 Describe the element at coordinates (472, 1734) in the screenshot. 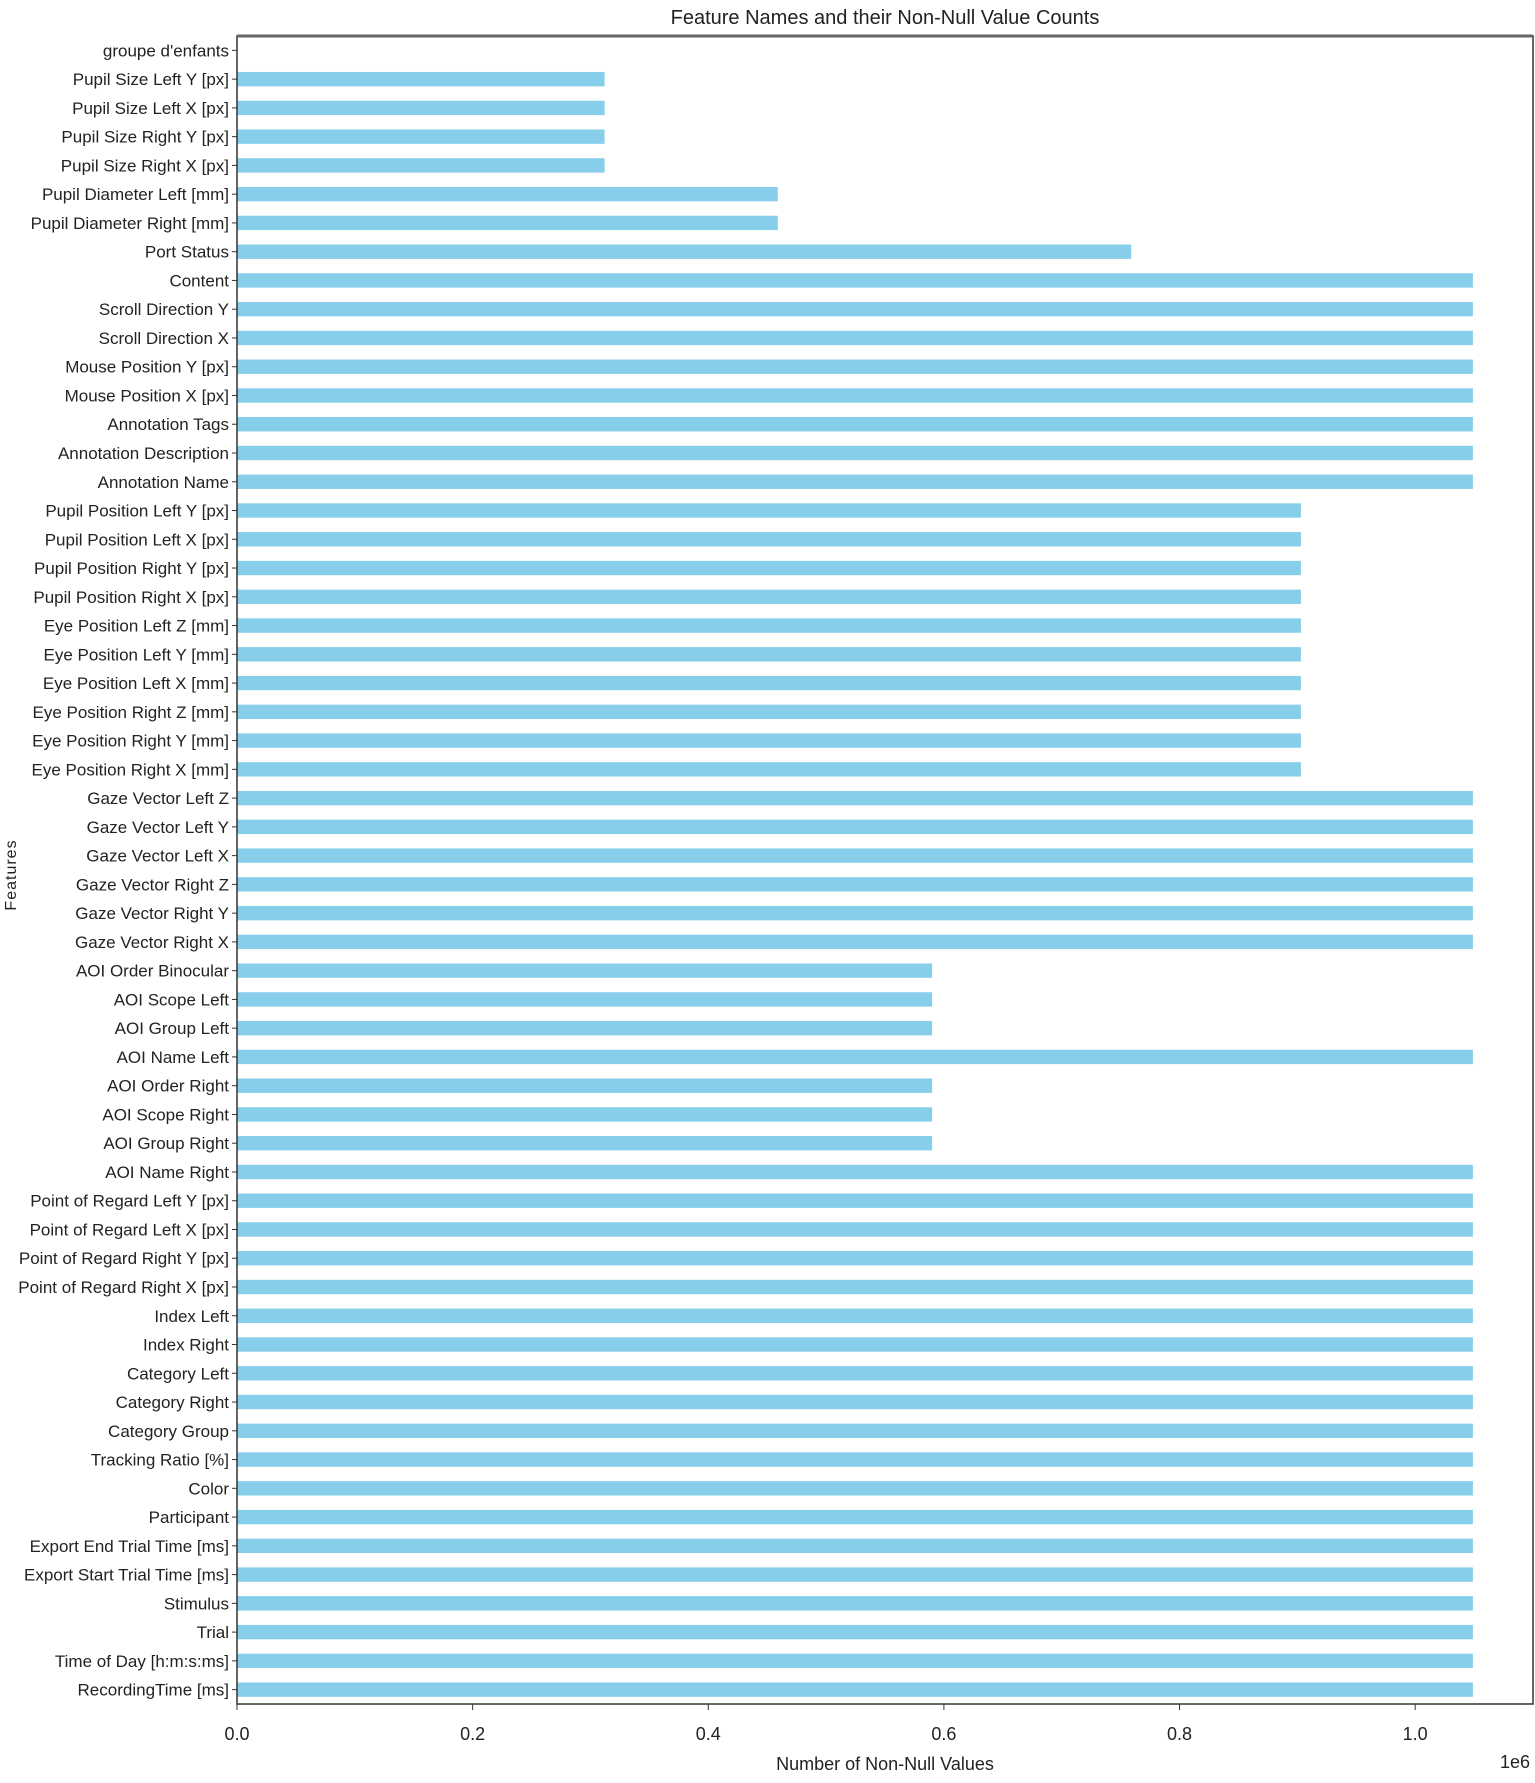

I see `x-tick-label: 0.2` at that location.